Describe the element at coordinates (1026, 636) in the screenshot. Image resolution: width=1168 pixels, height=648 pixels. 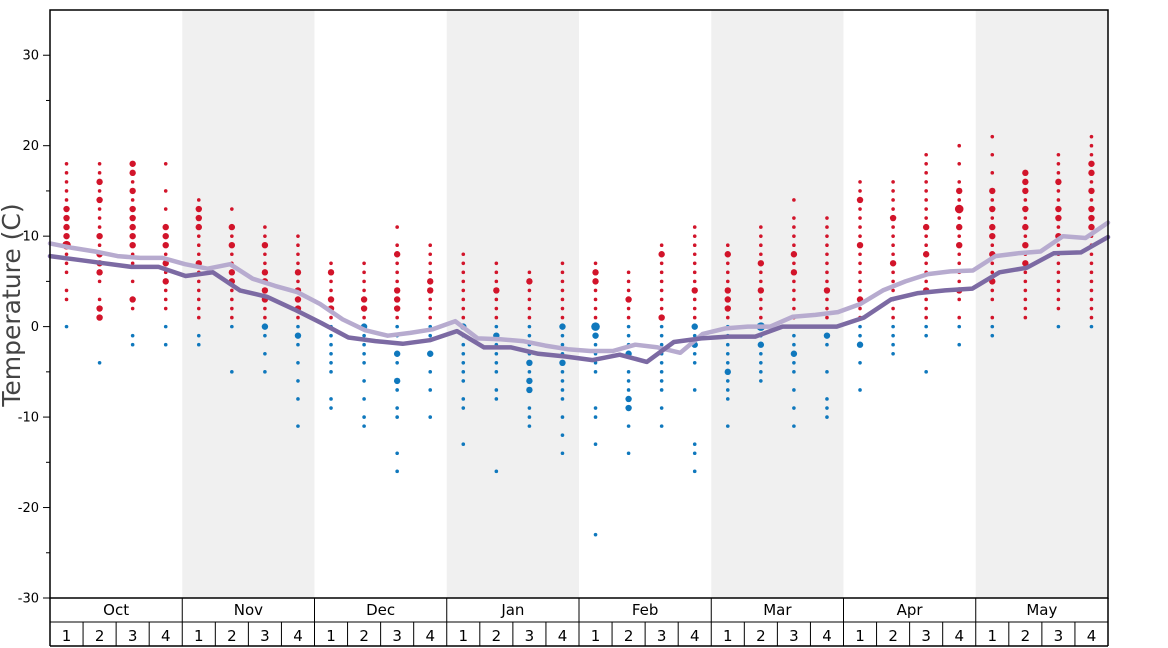
I see `week-label: 2` at that location.